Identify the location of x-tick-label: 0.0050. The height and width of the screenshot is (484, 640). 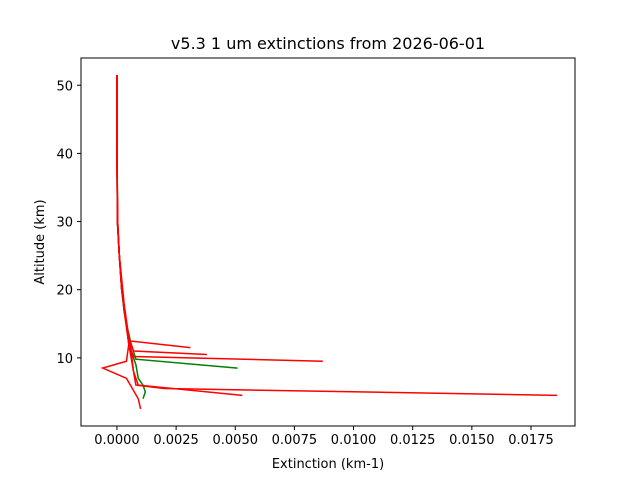
(236, 440).